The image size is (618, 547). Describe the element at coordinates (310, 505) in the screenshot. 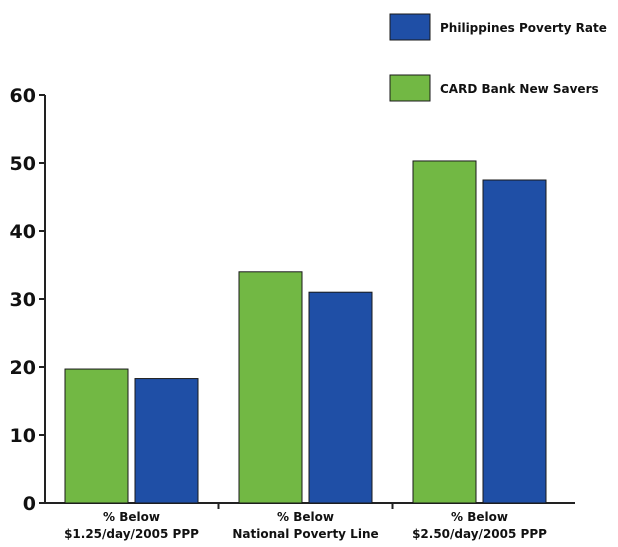

I see `x-axis` at that location.